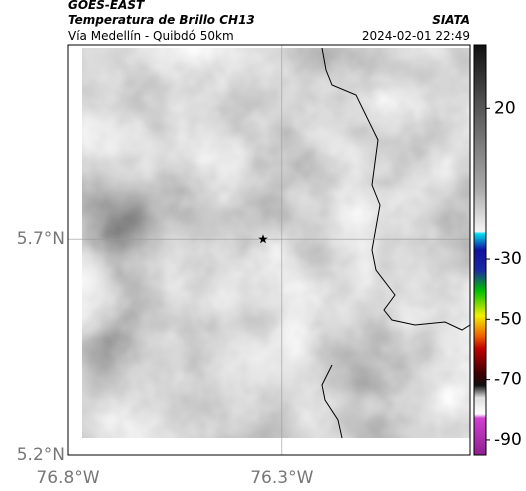  I want to click on datetime: 2024-02-01 22:49, so click(416, 36).